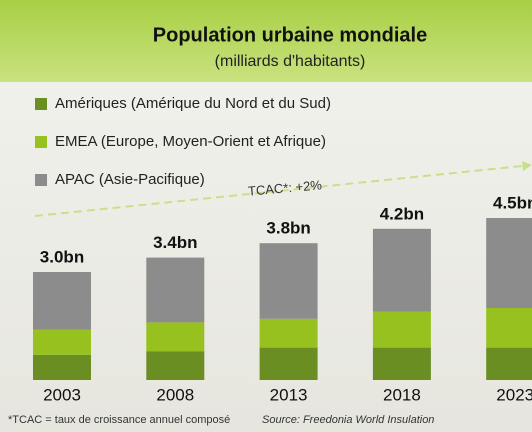 Image resolution: width=532 pixels, height=432 pixels. I want to click on source: Source: Freedonia World Insulation, so click(348, 420).